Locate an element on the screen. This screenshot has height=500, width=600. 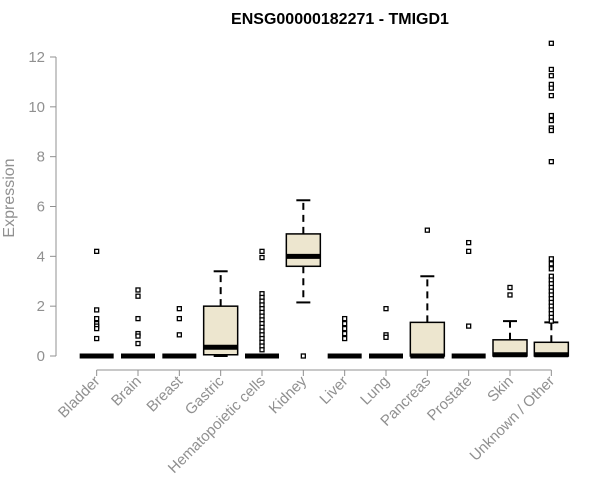
x-category-label: Prostate is located at coordinates (450, 399).